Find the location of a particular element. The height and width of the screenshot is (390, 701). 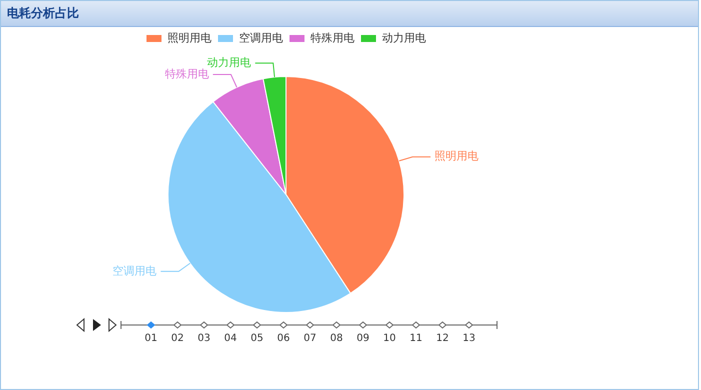

slice-label: 特殊用电 is located at coordinates (186, 73).